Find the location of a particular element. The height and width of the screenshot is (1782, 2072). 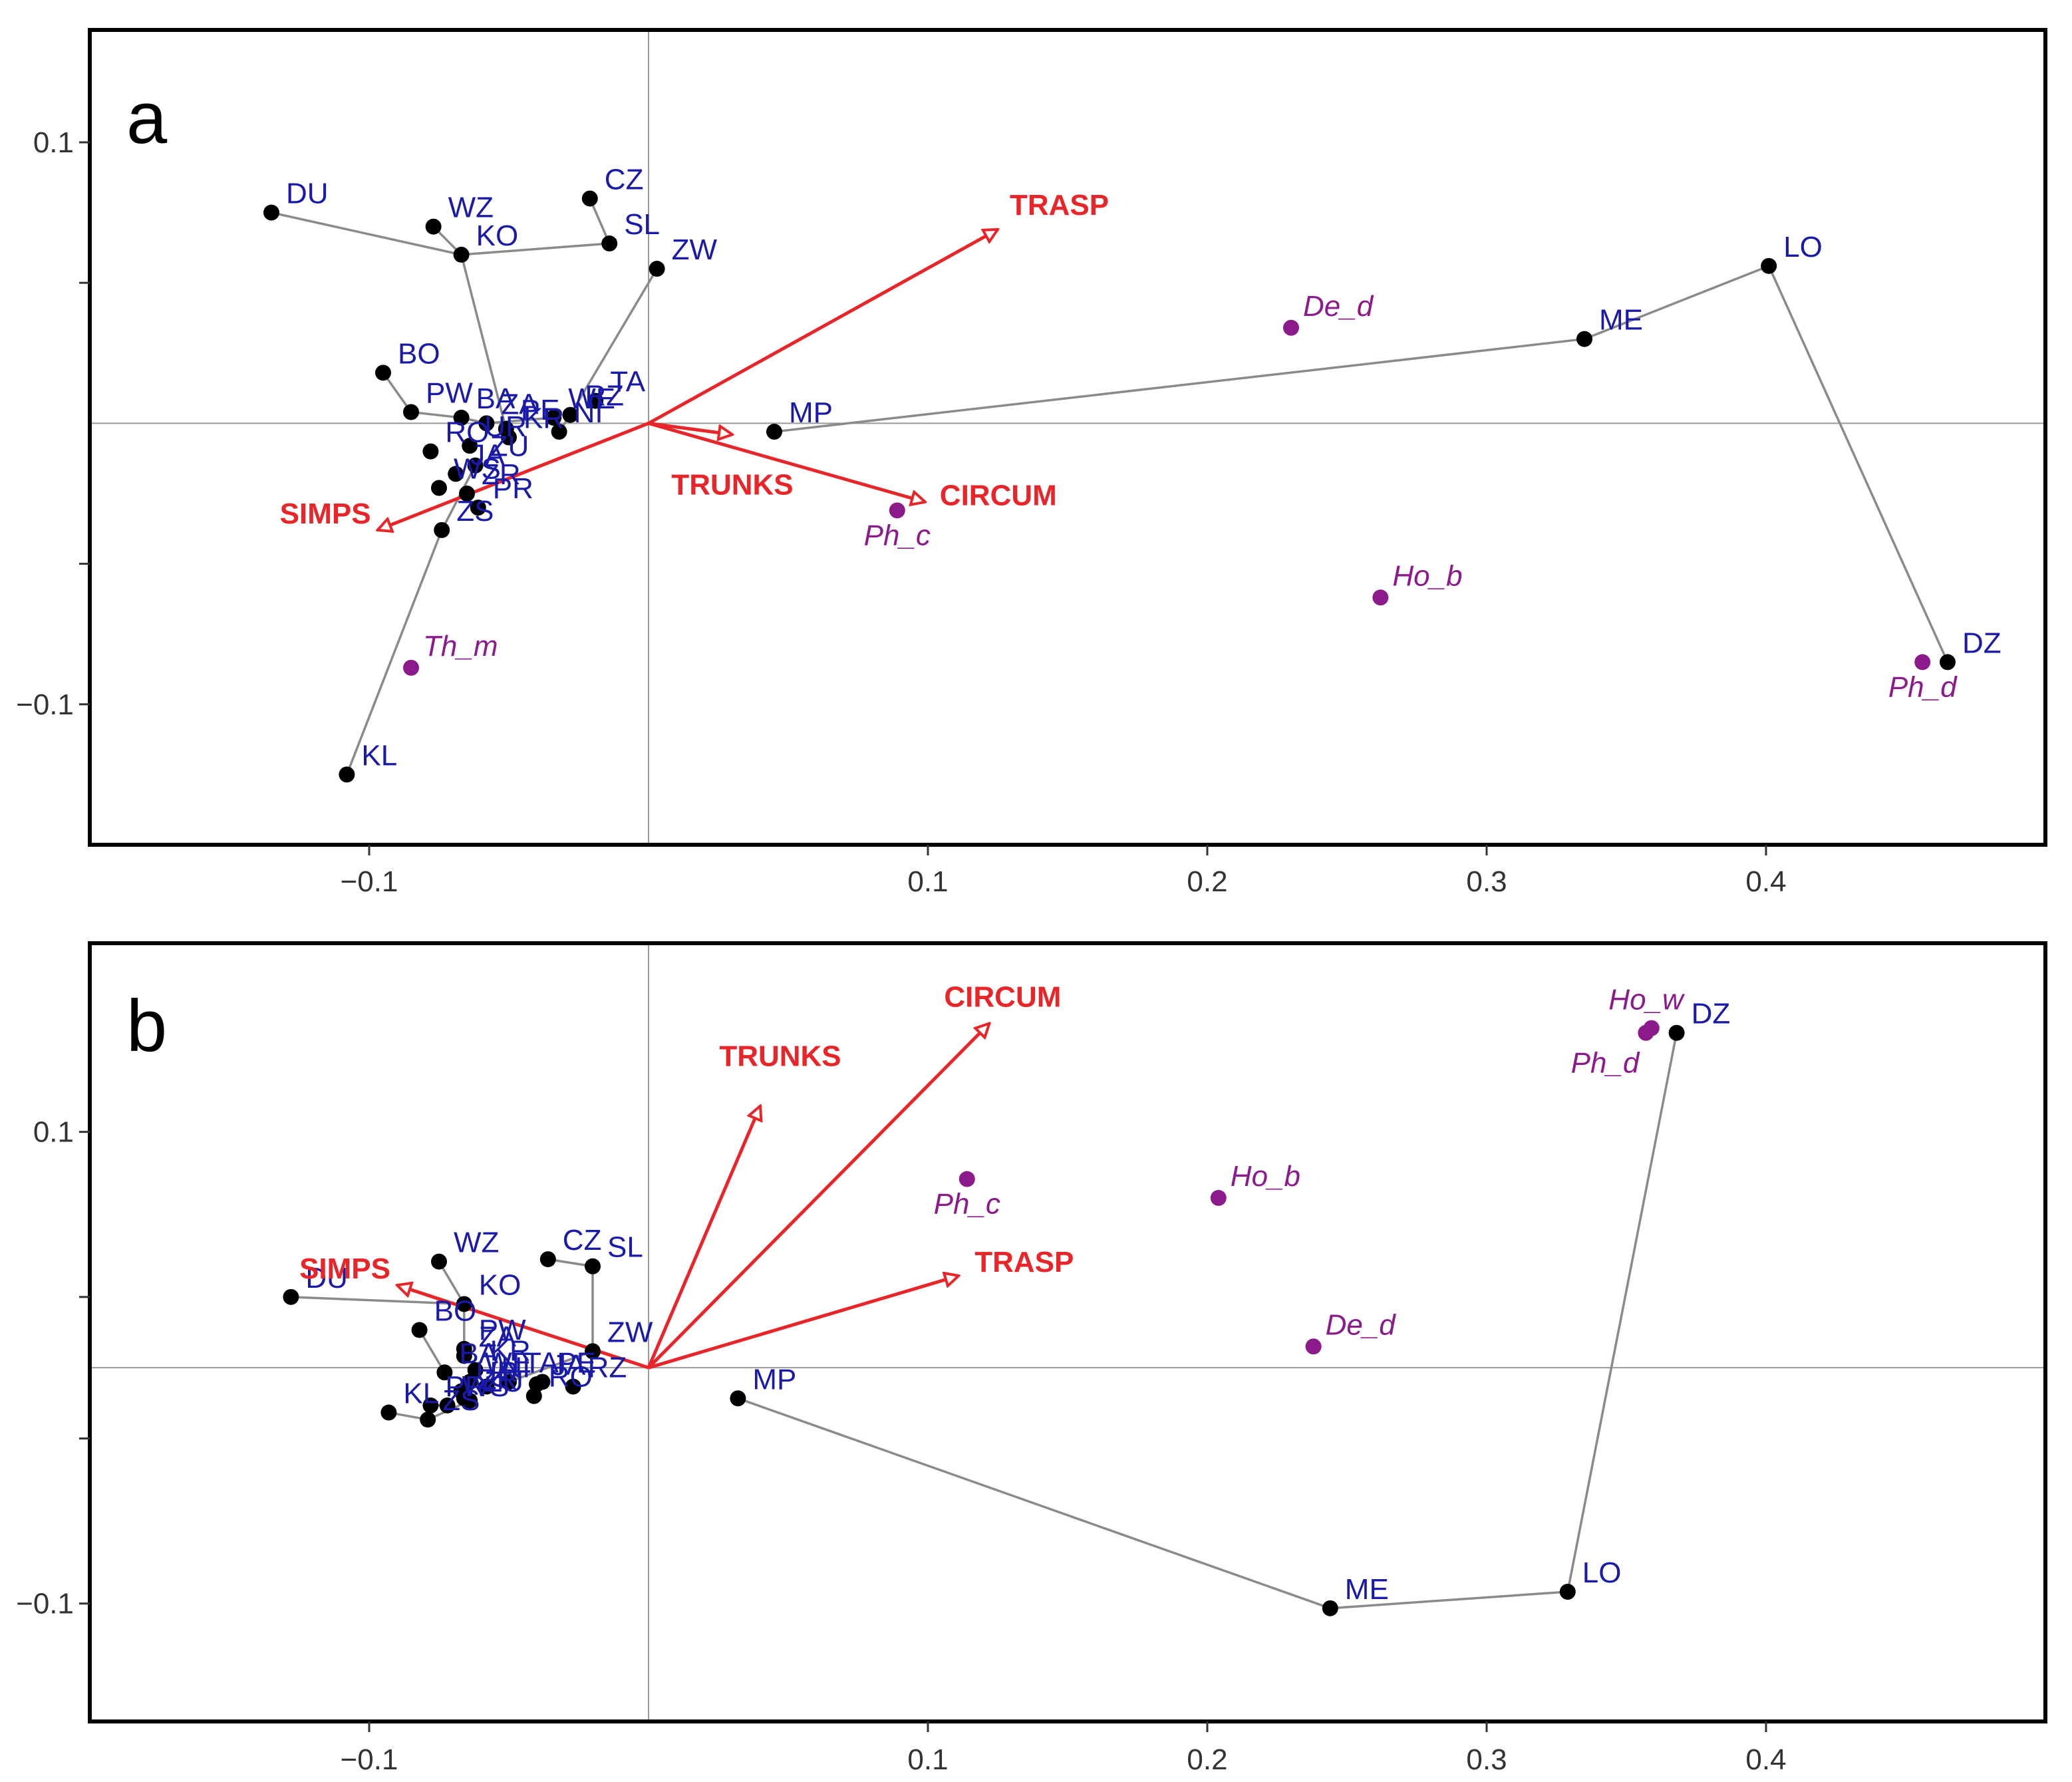

site-label-cz: CZ is located at coordinates (582, 1240).